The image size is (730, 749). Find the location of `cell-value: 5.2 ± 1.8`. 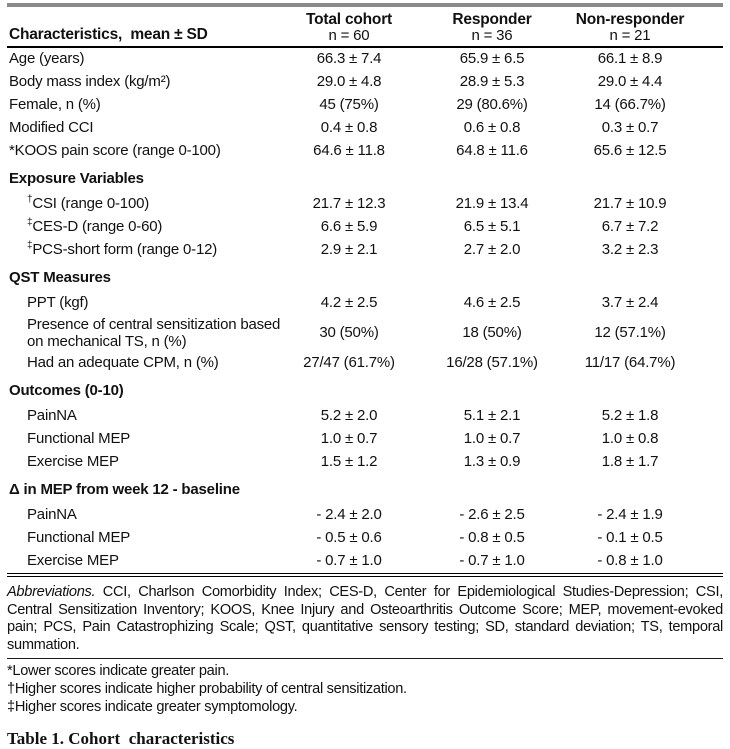

cell-value: 5.2 ± 1.8 is located at coordinates (630, 416).